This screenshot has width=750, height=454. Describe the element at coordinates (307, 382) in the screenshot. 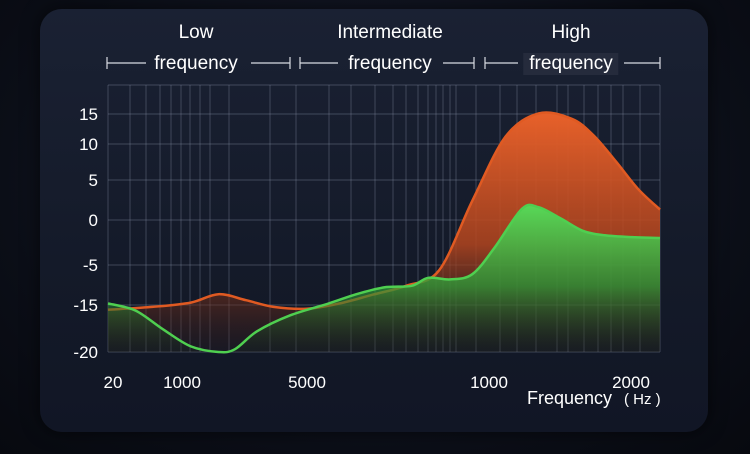

I see `x-tick-label: 5000` at that location.